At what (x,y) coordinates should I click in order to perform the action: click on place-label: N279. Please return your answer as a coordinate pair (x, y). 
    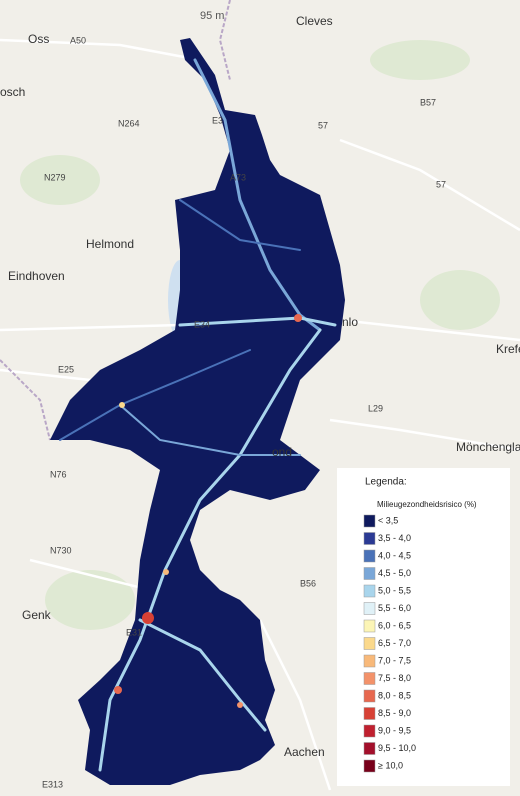
    Looking at the image, I should click on (55, 177).